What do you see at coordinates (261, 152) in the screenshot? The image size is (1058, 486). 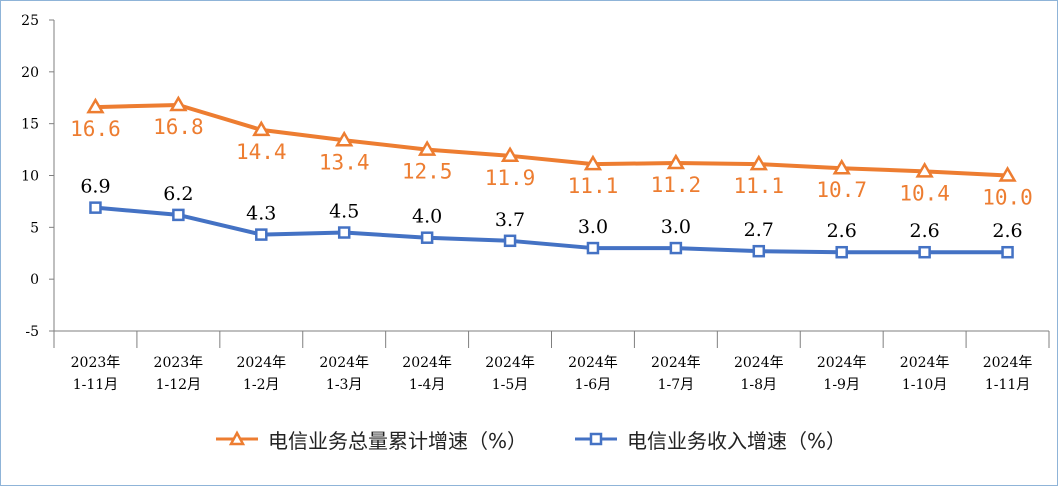 I see `data-label-total: 14.4` at bounding box center [261, 152].